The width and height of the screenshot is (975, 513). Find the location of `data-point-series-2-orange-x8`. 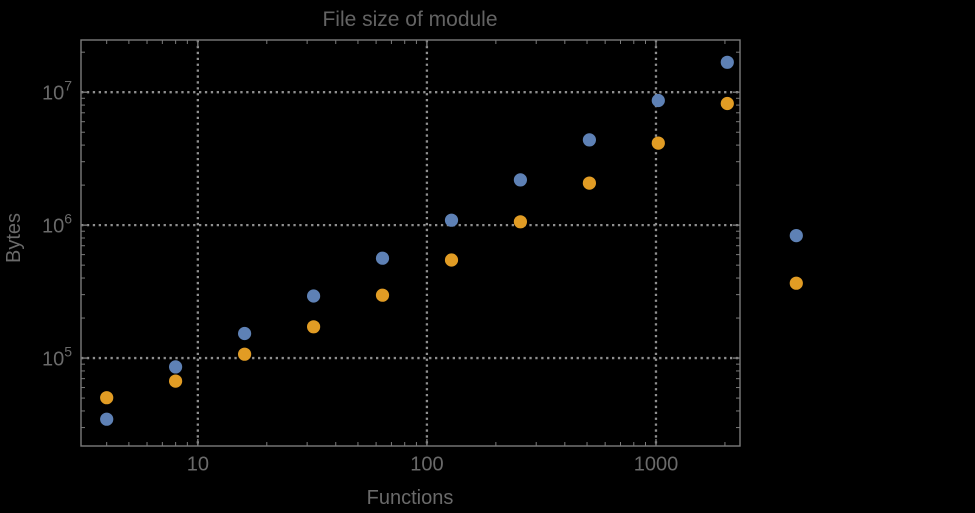

data-point-series-2-orange-x8 is located at coordinates (176, 381).